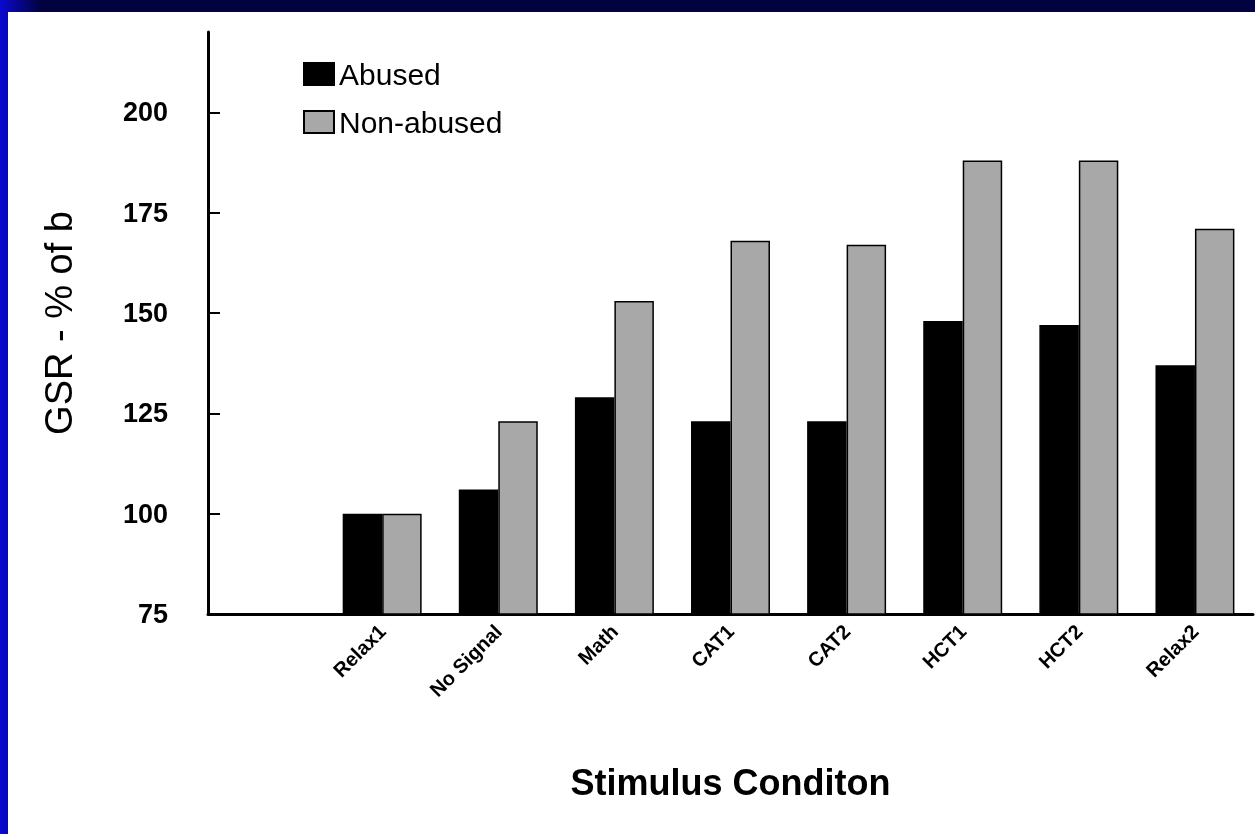 The height and width of the screenshot is (834, 1255). Describe the element at coordinates (152, 614) in the screenshot. I see `y-tick-label: 75` at that location.